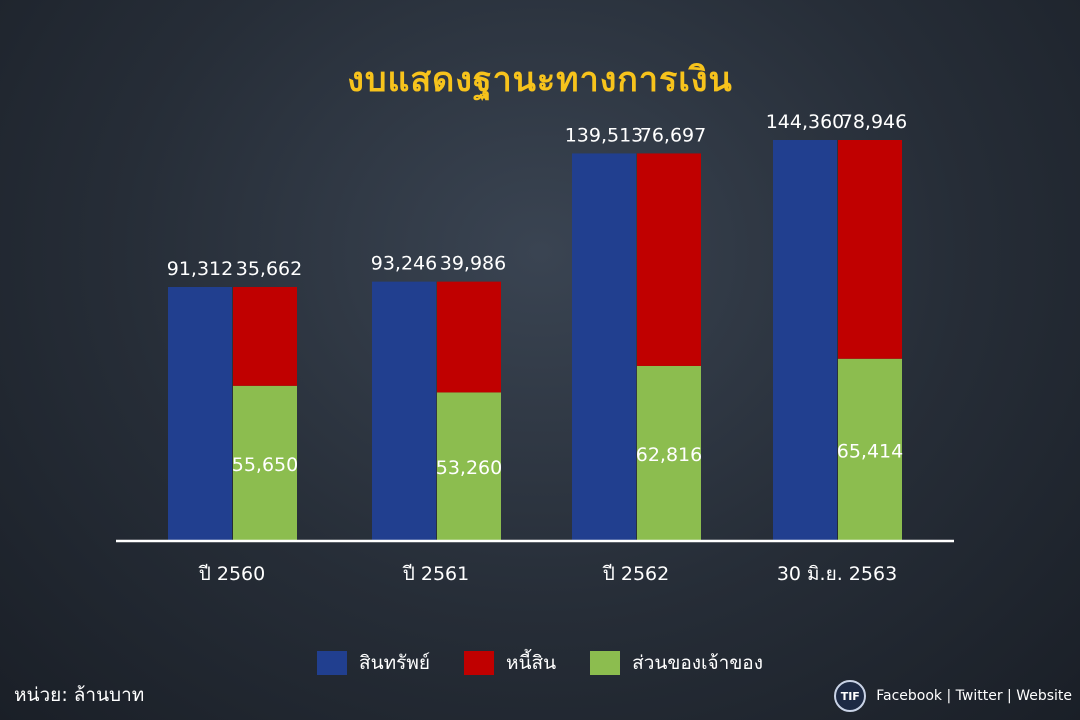 This screenshot has height=720, width=1080. What do you see at coordinates (200, 269) in the screenshot?
I see `assets-data-label: 91,312` at bounding box center [200, 269].